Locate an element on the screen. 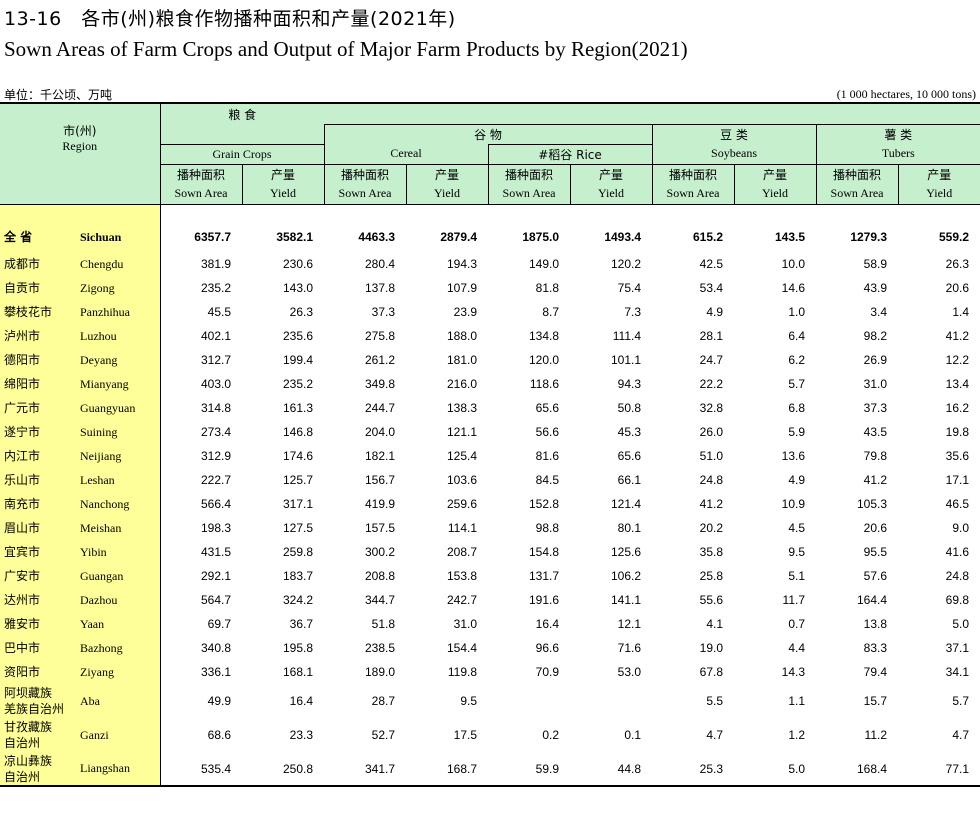  cell-soy-area: 615.2 is located at coordinates (708, 237).